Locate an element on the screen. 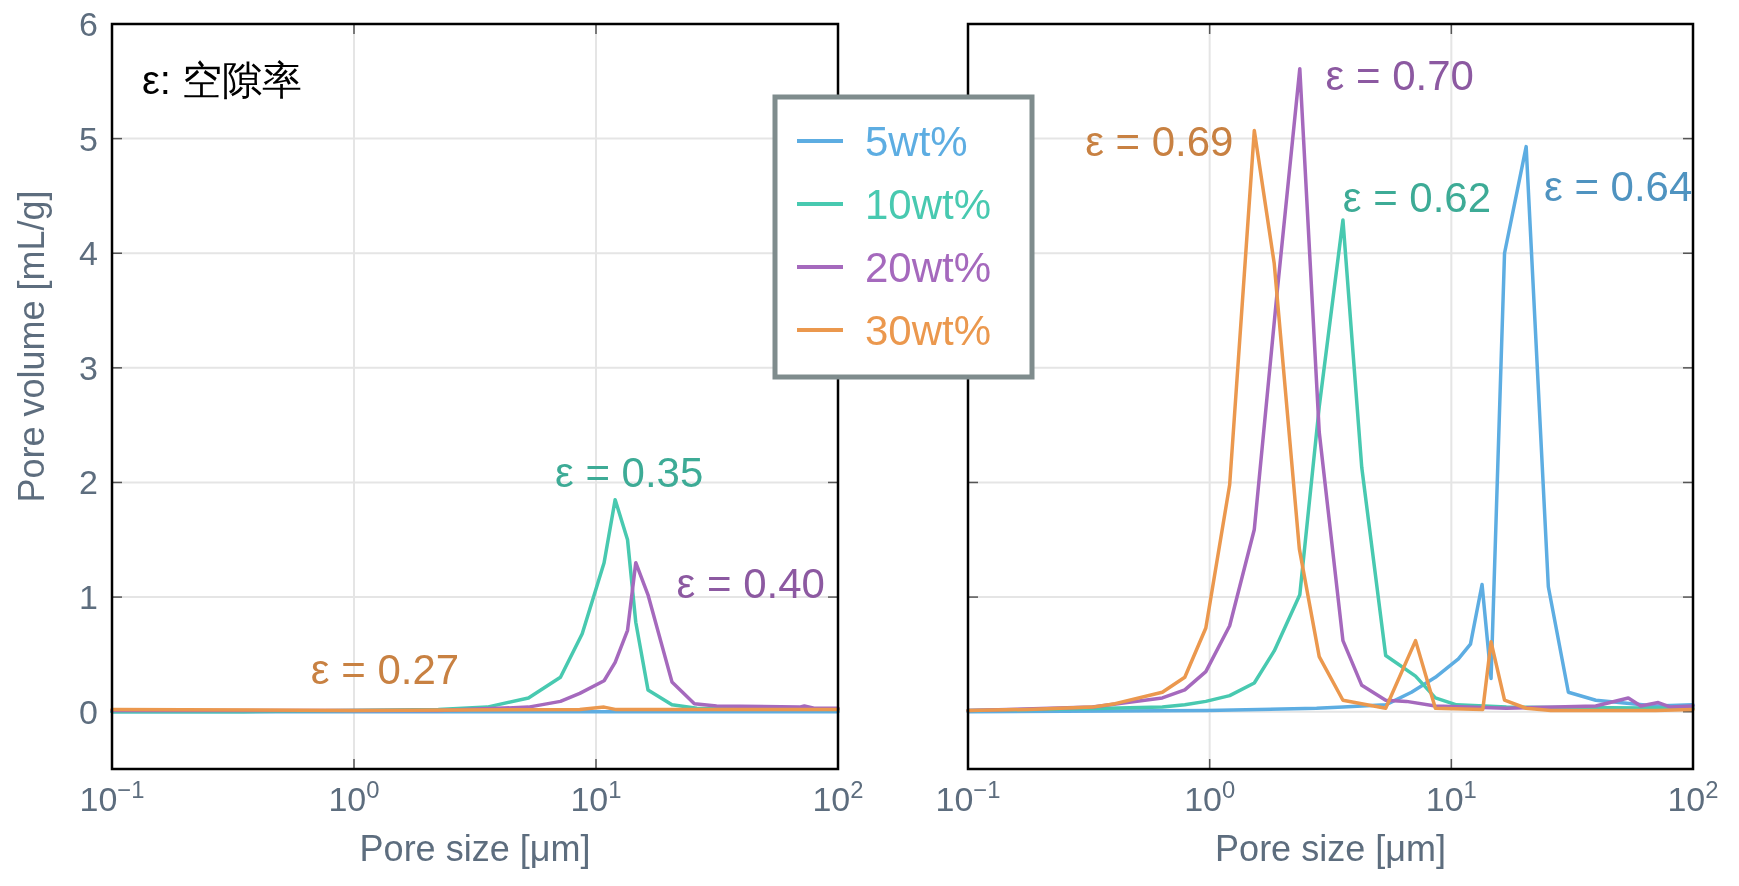 Image resolution: width=1739 pixels, height=886 pixels. annotation: ε: 空隙率 is located at coordinates (222, 80).